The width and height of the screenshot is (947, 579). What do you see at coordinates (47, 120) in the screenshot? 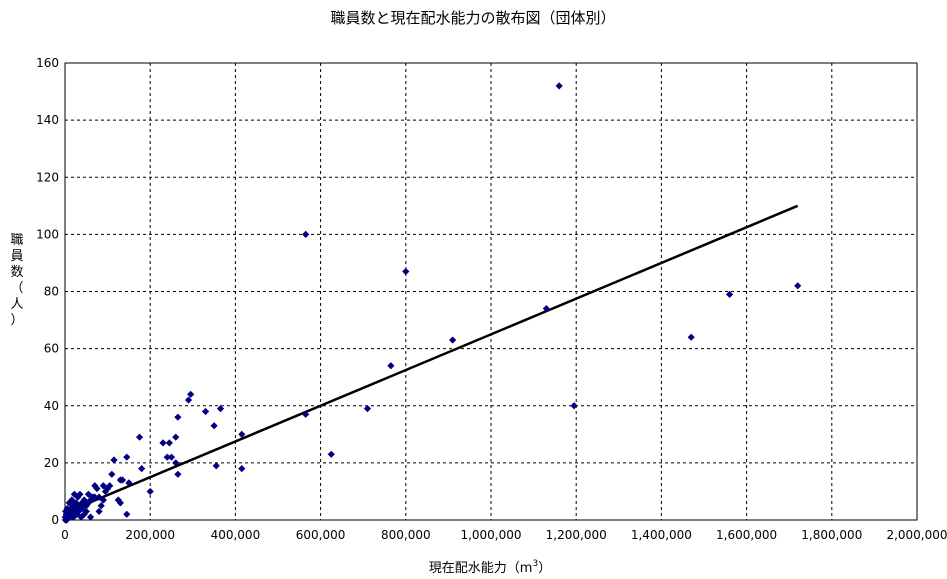
I see `y-tick-label: 140` at bounding box center [47, 120].